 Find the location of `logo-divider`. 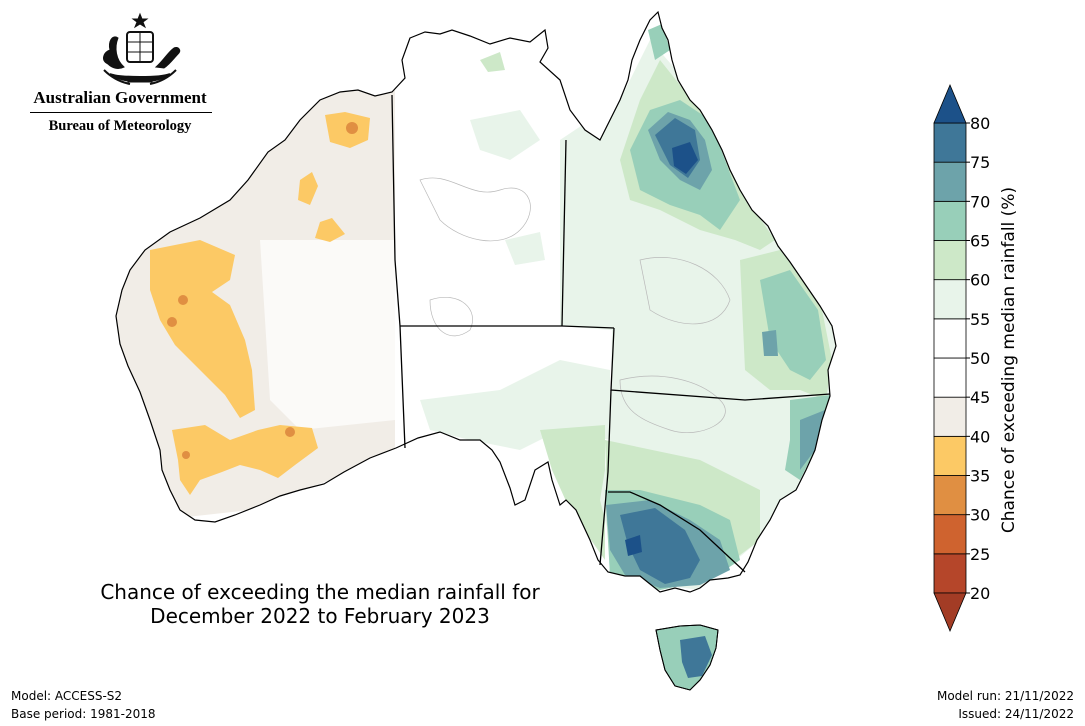

logo-divider is located at coordinates (121, 112).